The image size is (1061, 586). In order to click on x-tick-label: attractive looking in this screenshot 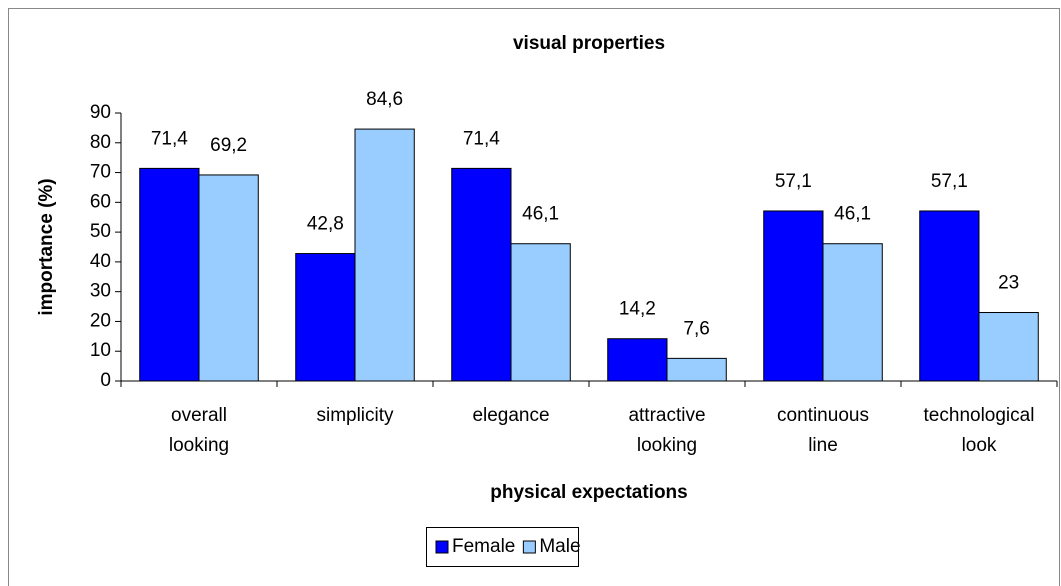, I will do `click(666, 430)`.